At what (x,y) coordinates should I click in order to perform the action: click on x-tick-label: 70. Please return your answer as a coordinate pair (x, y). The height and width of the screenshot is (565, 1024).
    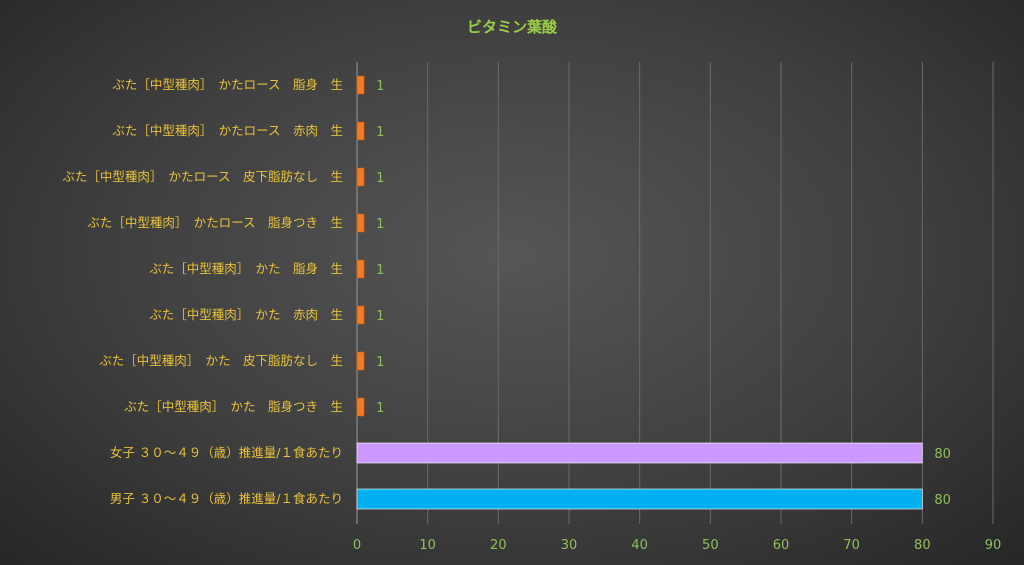
    Looking at the image, I should click on (851, 545).